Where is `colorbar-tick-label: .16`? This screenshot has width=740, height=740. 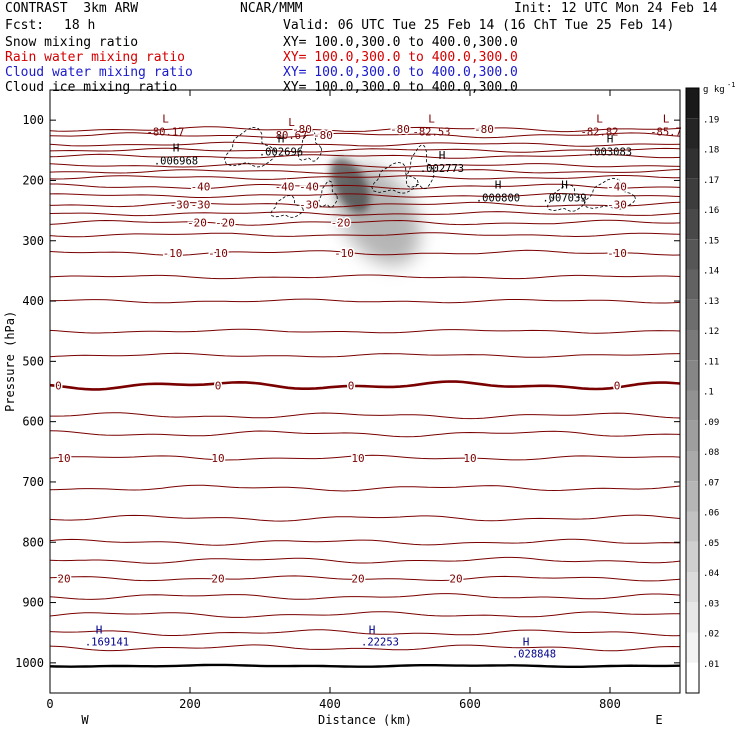 colorbar-tick-label: .16 is located at coordinates (711, 211).